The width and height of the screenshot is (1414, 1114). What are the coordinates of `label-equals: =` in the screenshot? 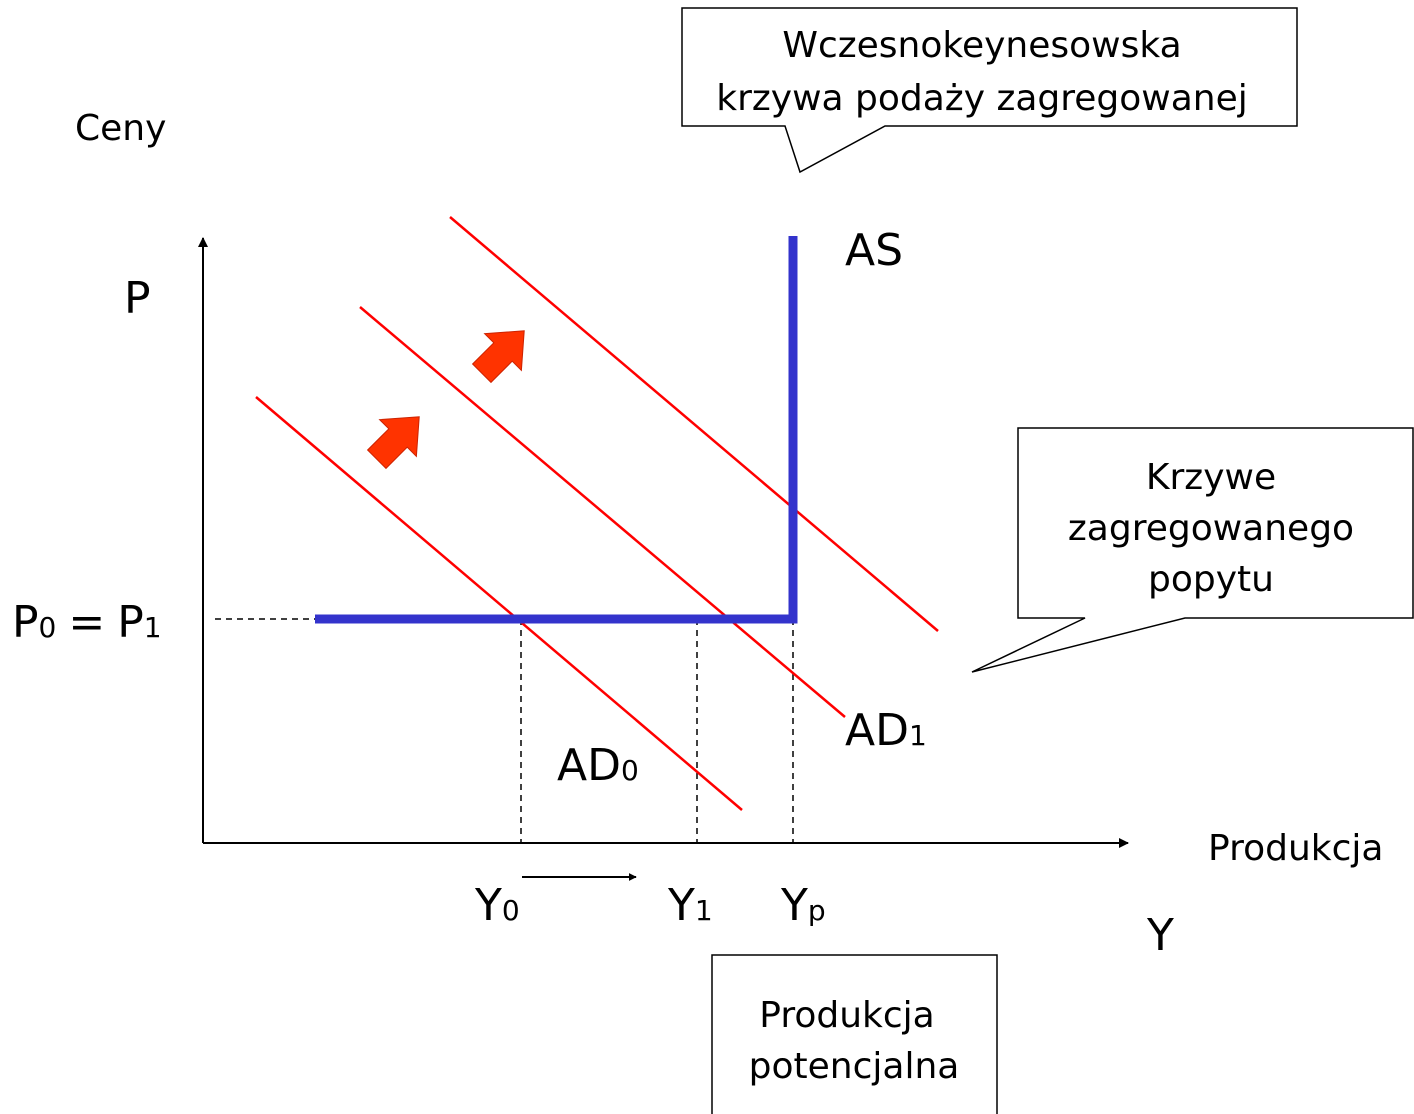 It's located at (86, 622).